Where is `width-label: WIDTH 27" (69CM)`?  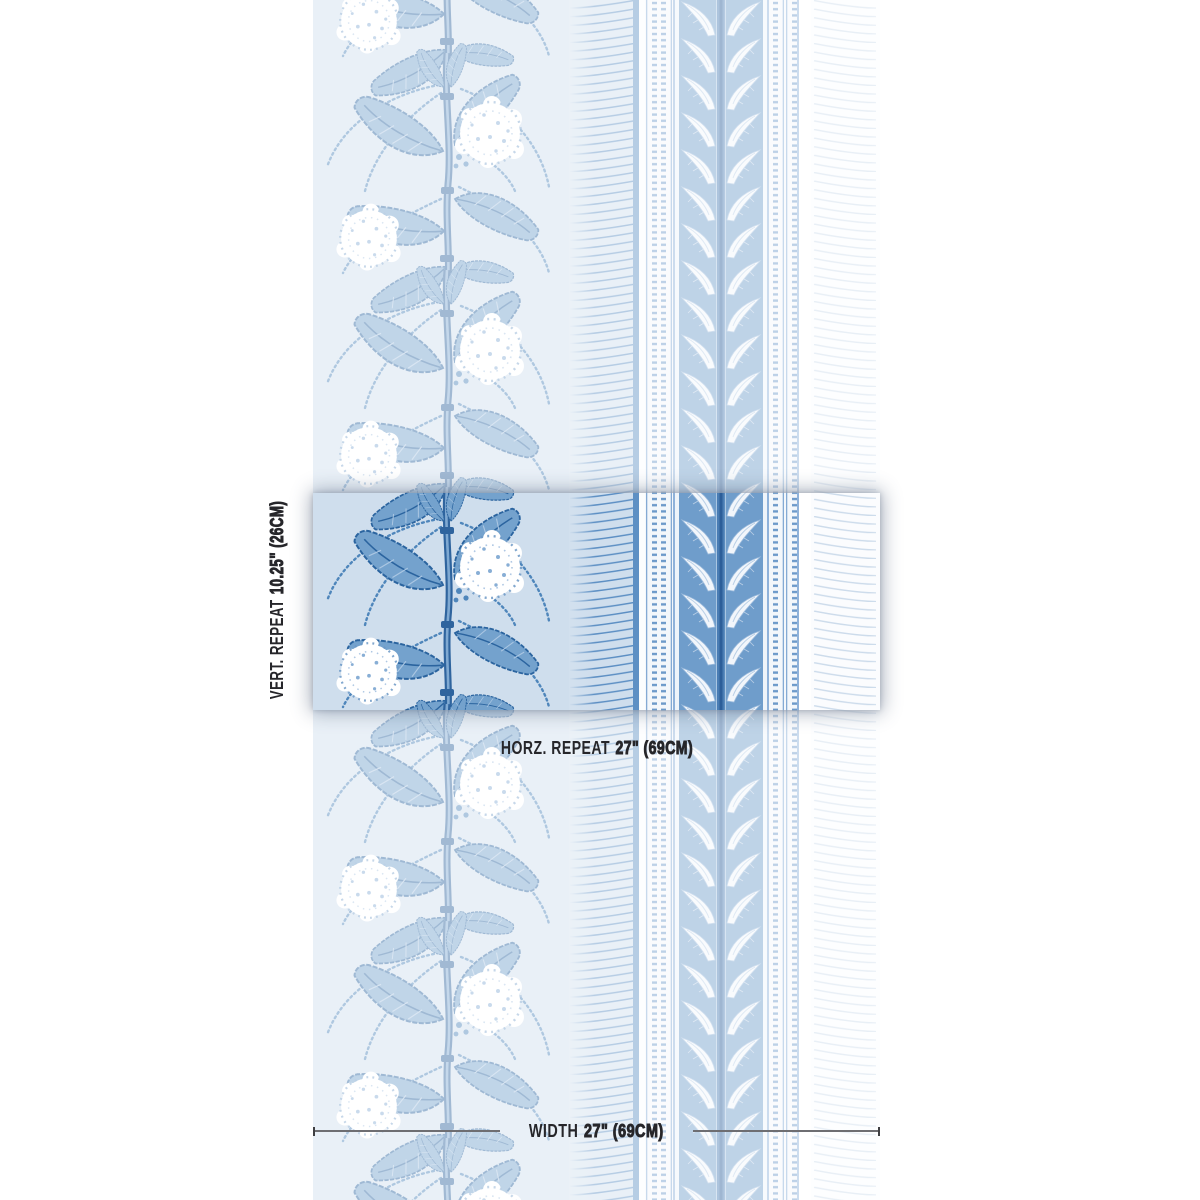
width-label: WIDTH 27" (69CM) is located at coordinates (596, 1131).